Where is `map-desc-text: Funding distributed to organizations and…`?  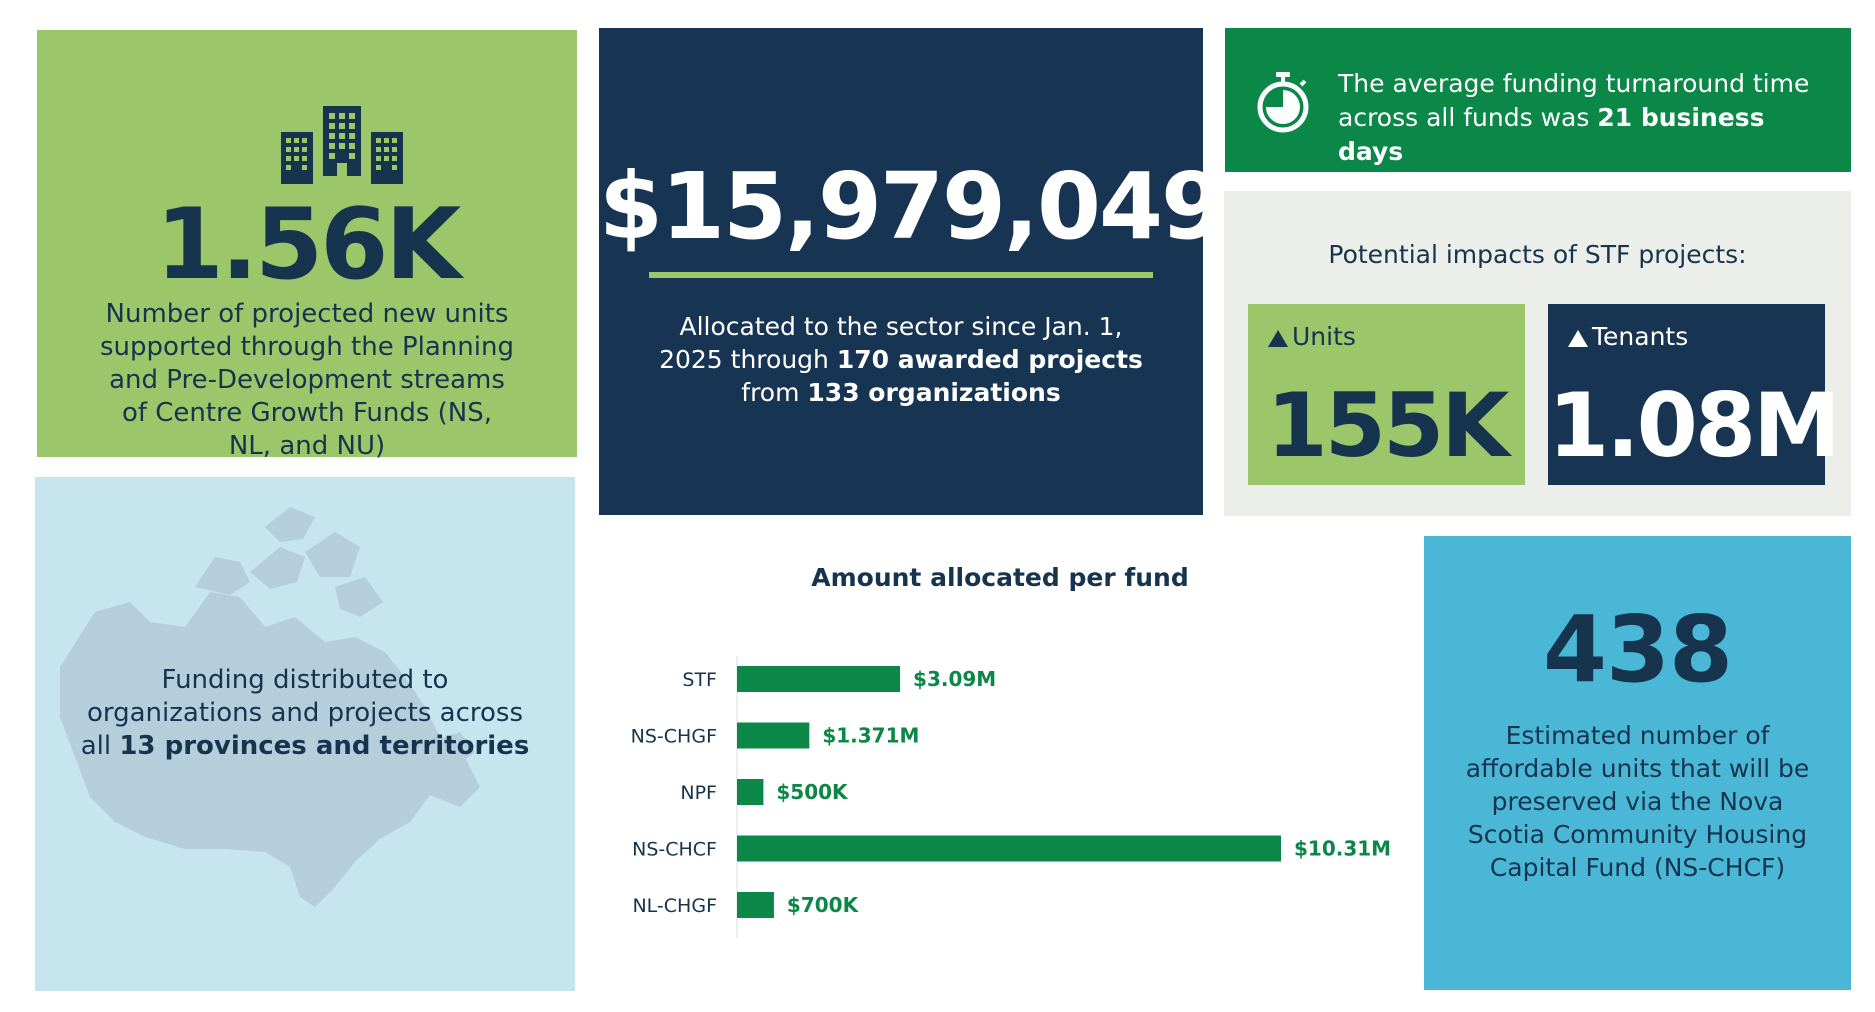
map-desc-text: Funding distributed to organizations and… is located at coordinates (302, 713).